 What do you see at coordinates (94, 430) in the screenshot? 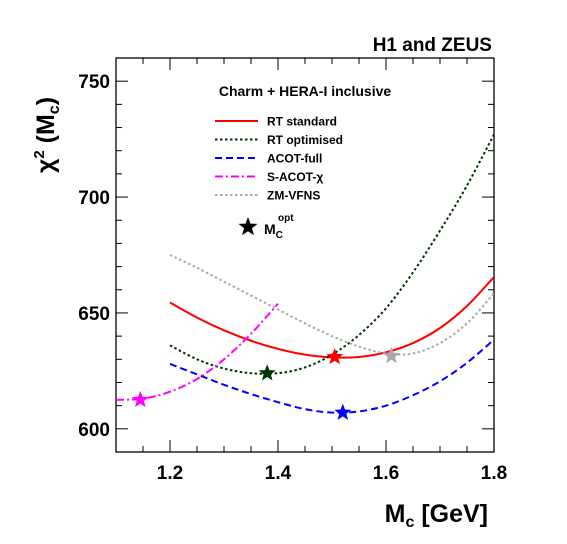
I see `y-tick-label: 600` at bounding box center [94, 430].